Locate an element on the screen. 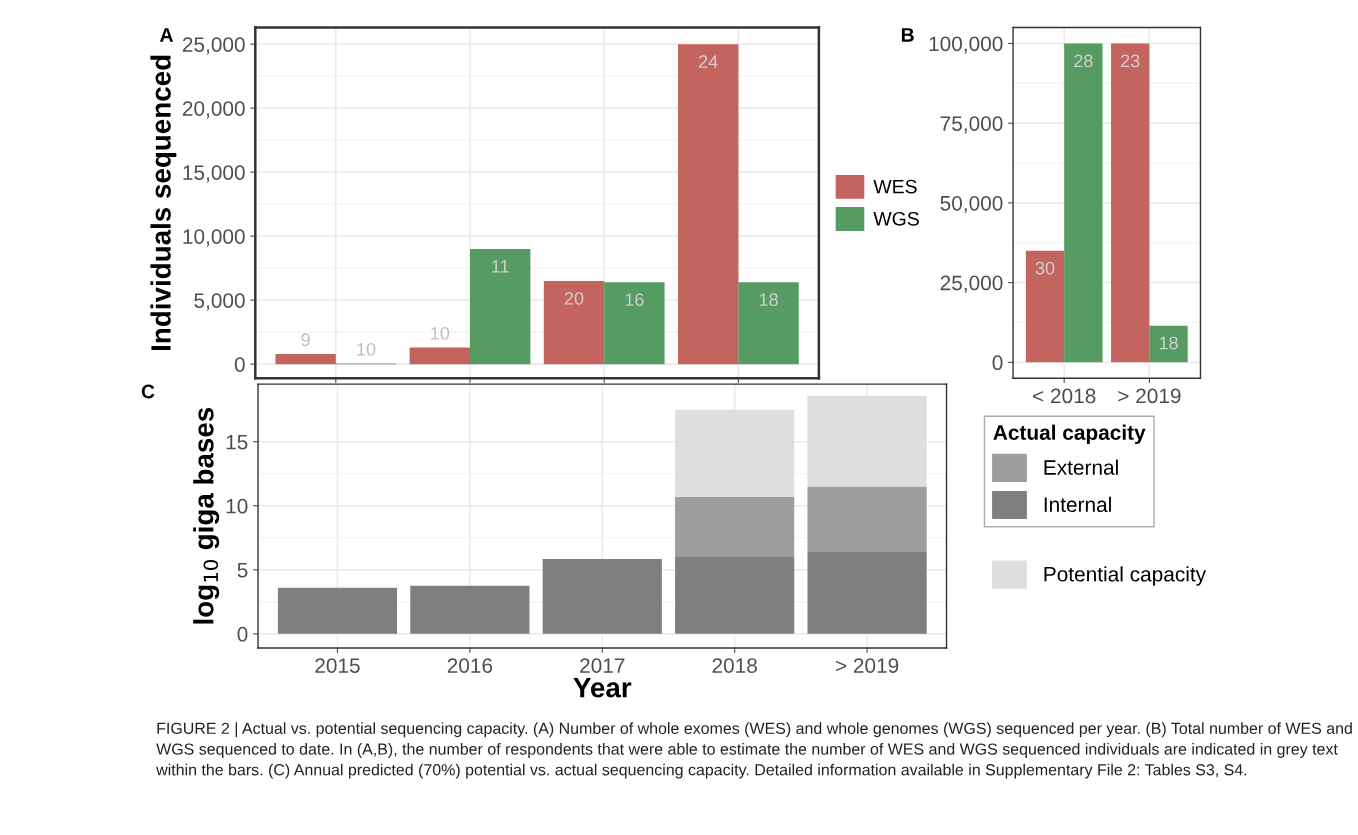 The height and width of the screenshot is (835, 1358). y-tick-label: 20,000 is located at coordinates (213, 110).